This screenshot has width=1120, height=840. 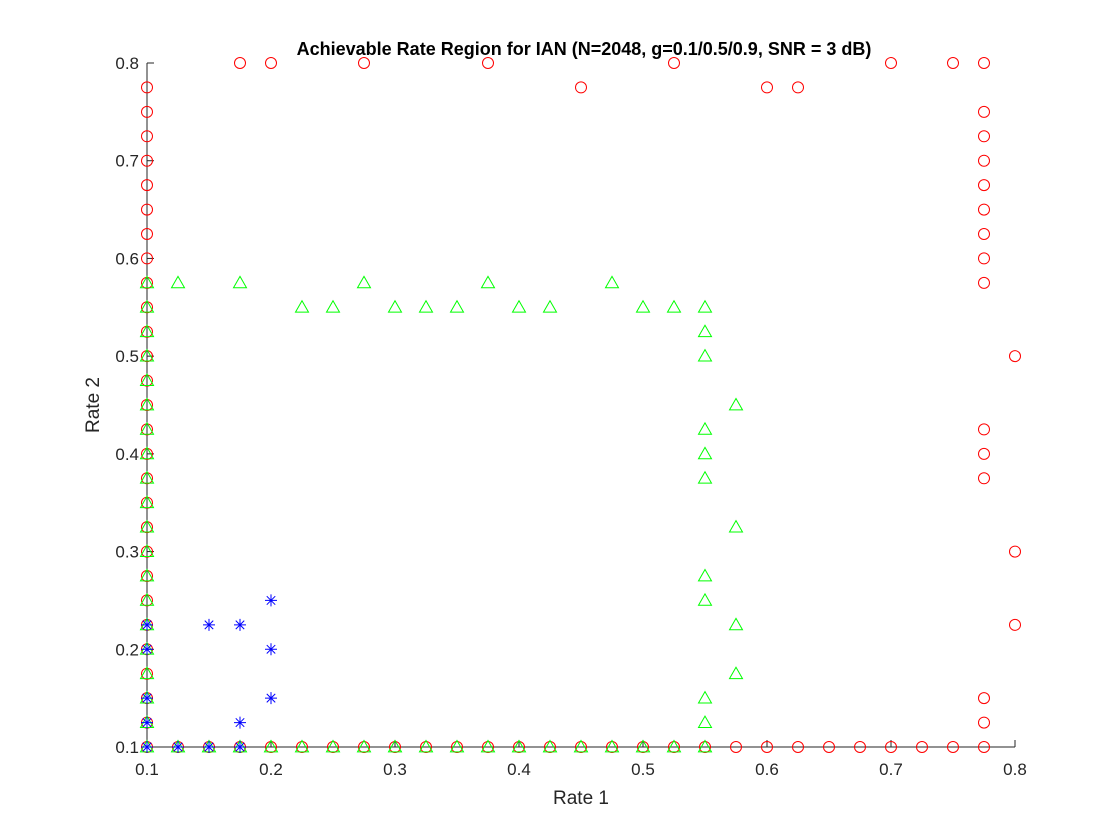 What do you see at coordinates (127, 356) in the screenshot?
I see `y-tick-label: 0.5` at bounding box center [127, 356].